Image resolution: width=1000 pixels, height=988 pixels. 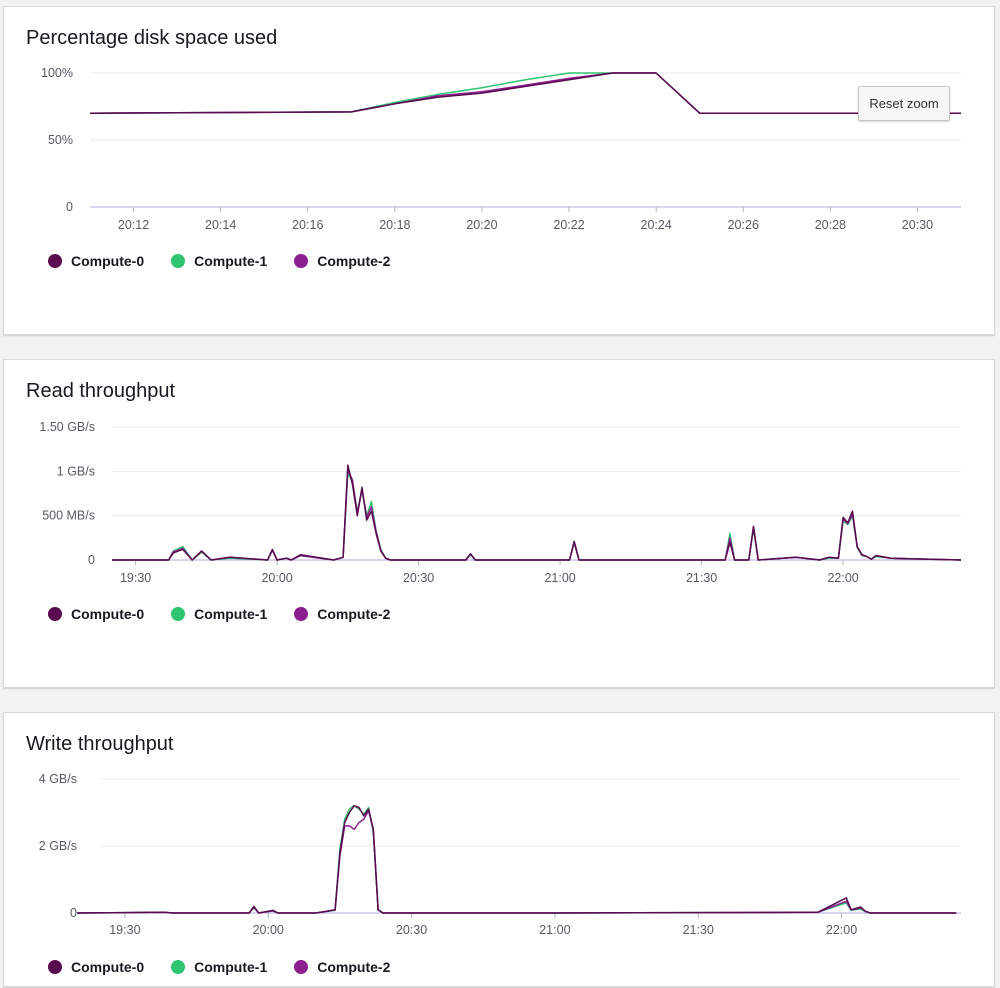 I want to click on x-tick-label: 20:18, so click(x=394, y=225).